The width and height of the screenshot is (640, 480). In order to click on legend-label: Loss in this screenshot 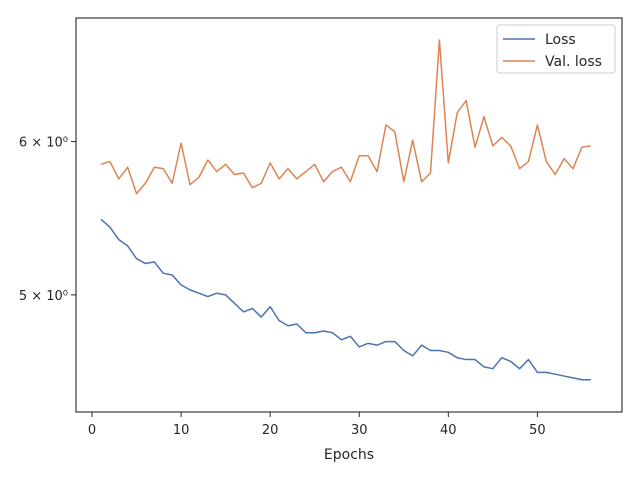, I will do `click(560, 40)`.